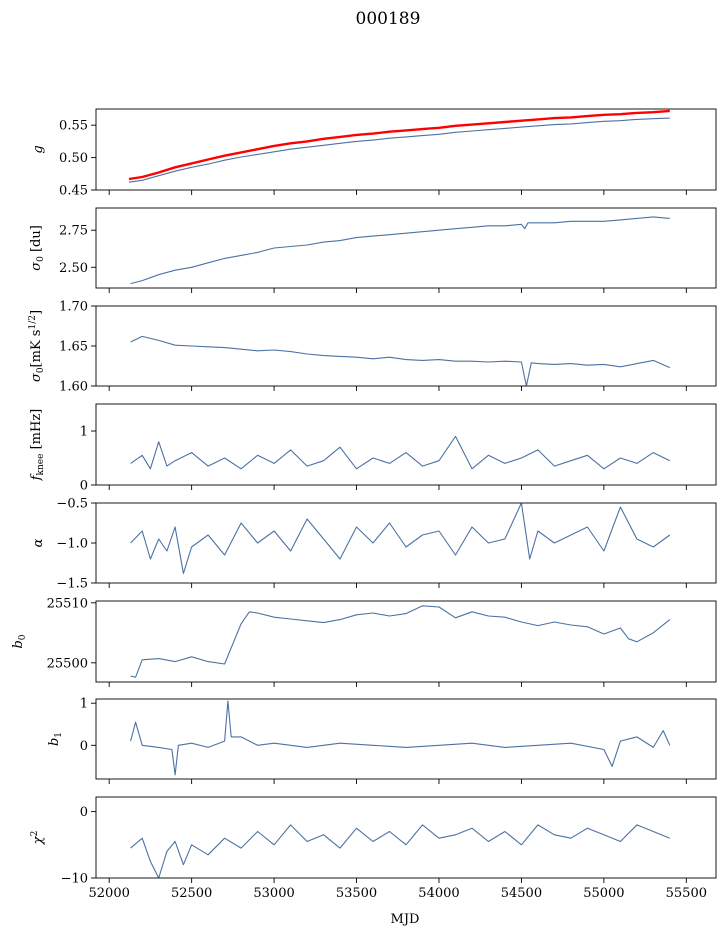  Describe the element at coordinates (73, 231) in the screenshot. I see `y-tick-label: 2.75` at that location.